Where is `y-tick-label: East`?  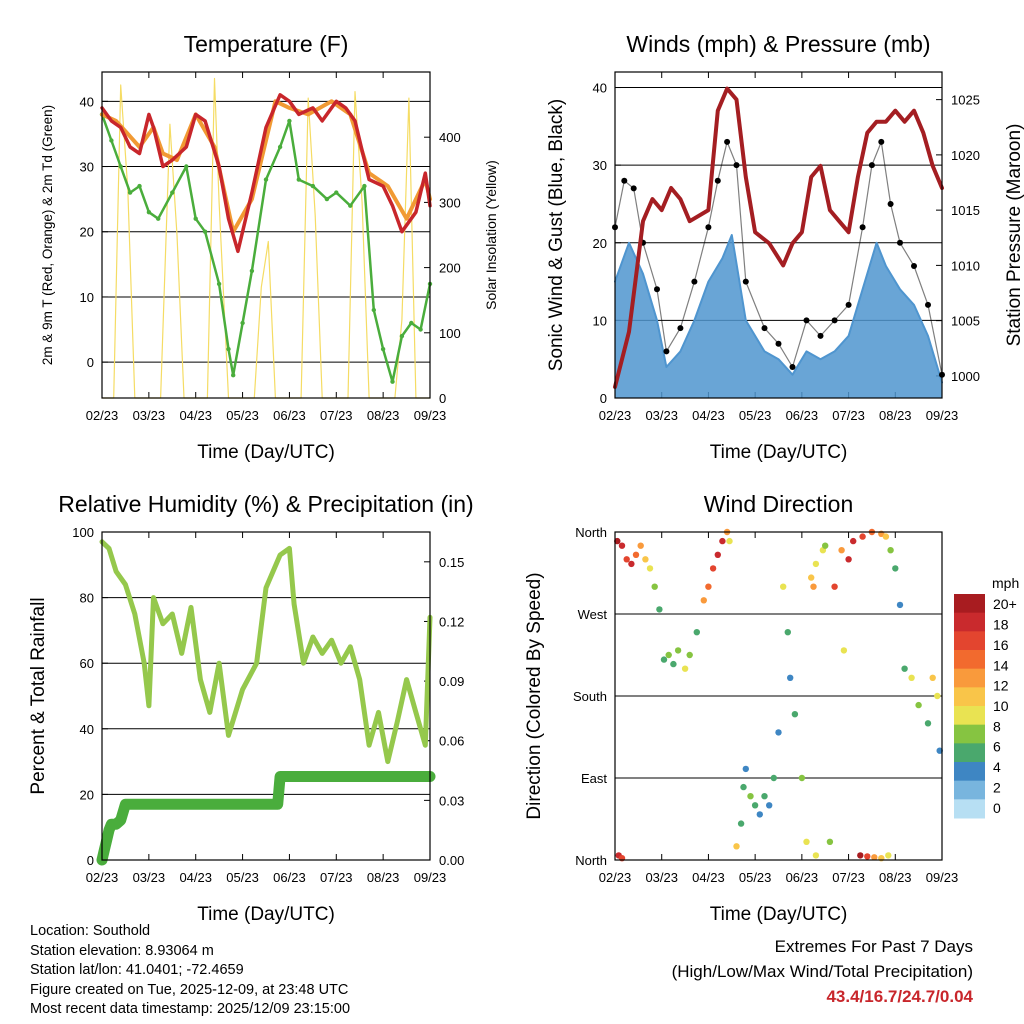
y-tick-label: East is located at coordinates (594, 778).